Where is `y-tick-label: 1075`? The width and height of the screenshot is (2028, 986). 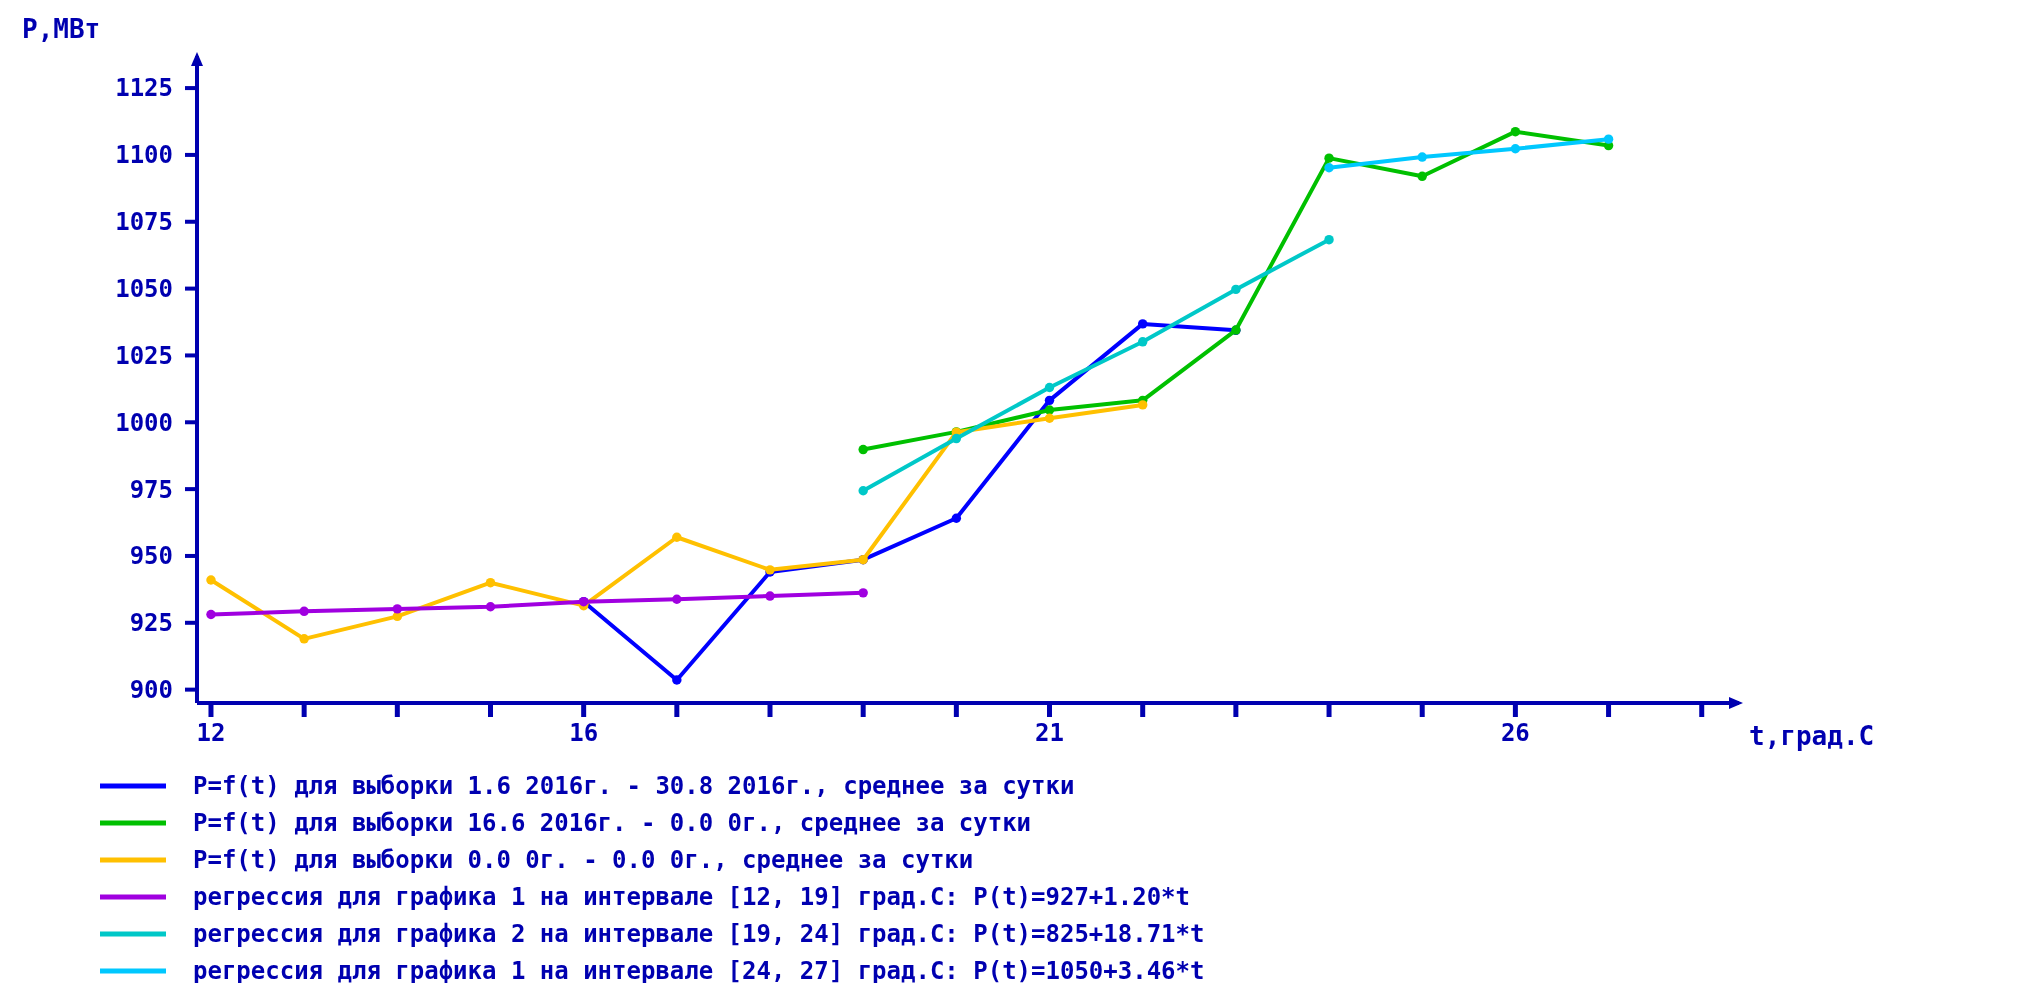
y-tick-label: 1075 is located at coordinates (144, 222).